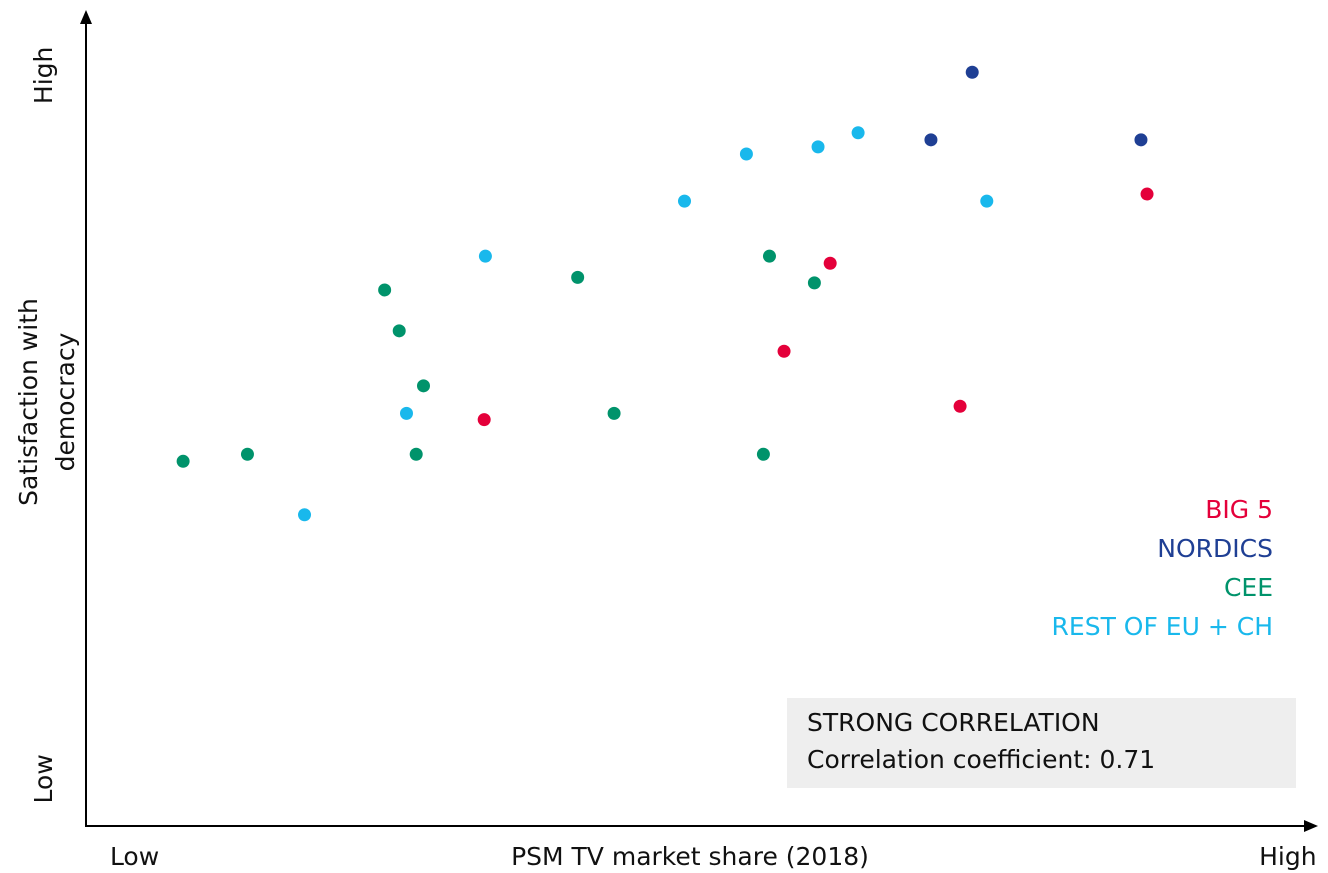 The image size is (1328, 873). I want to click on legend-entry: REST OF EU + CH, so click(1162, 626).